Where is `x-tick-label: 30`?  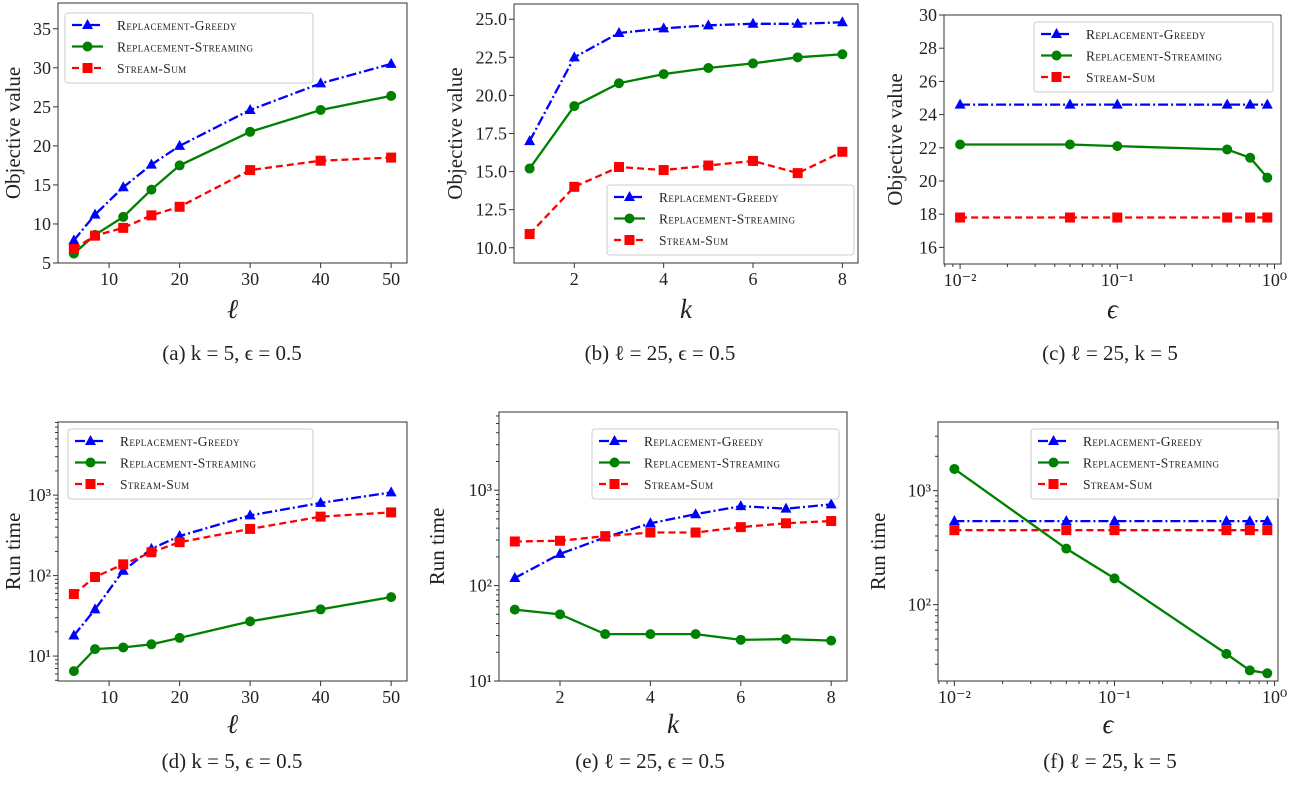
x-tick-label: 30 is located at coordinates (250, 697).